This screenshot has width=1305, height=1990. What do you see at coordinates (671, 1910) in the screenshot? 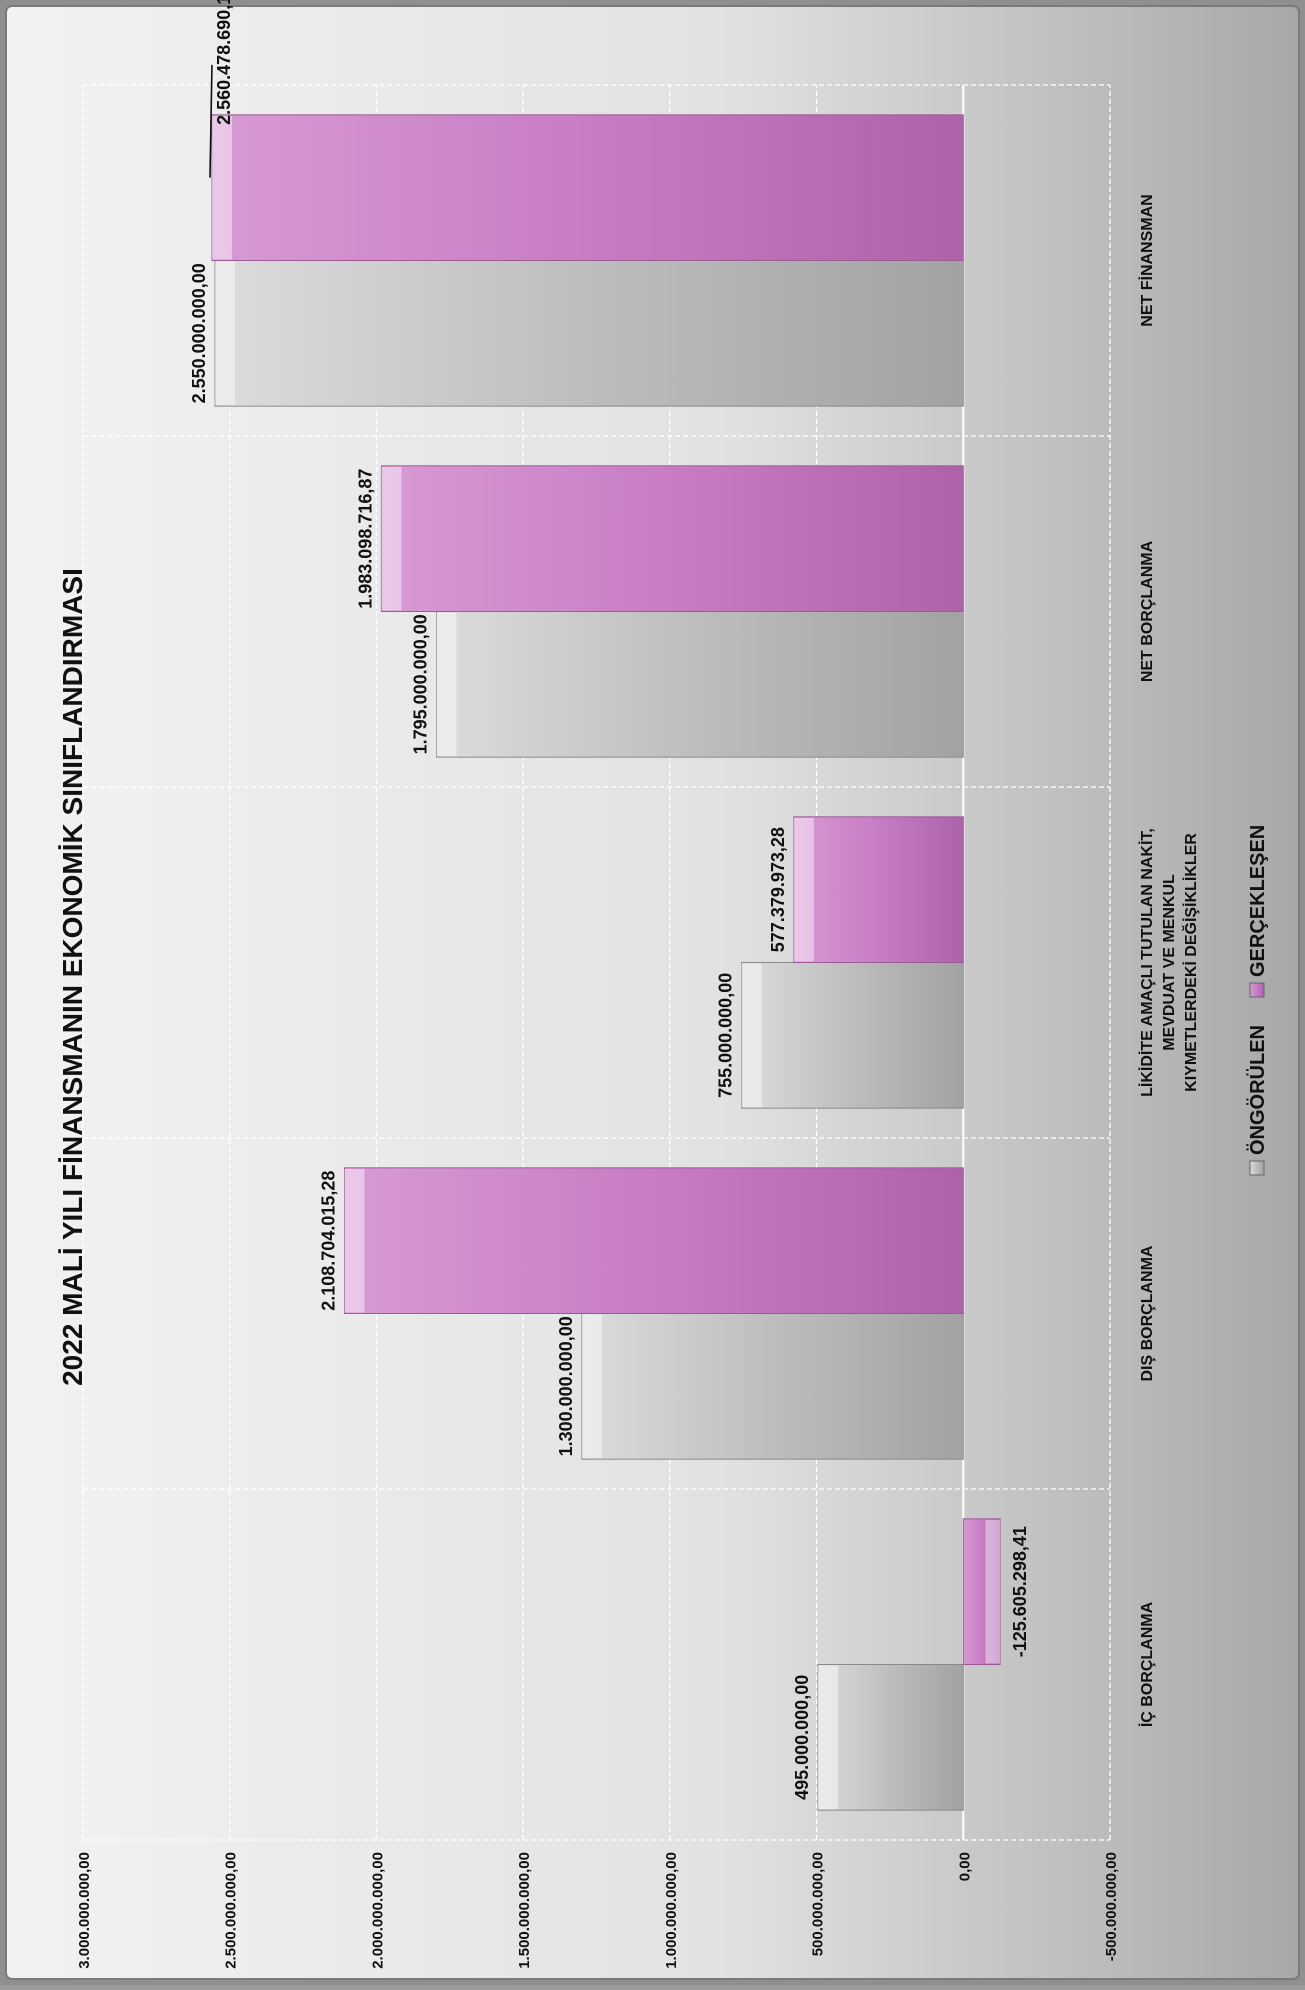
I see `y-tick-label: 1.000.000.000,00` at bounding box center [671, 1910].